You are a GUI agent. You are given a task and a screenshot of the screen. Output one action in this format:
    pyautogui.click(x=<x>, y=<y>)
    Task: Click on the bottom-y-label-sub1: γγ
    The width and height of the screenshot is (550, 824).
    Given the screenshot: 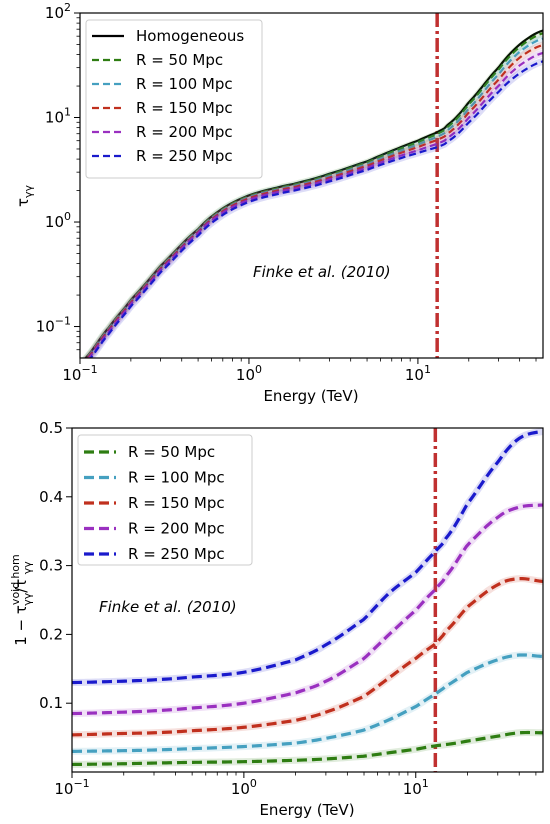 What is the action you would take?
    pyautogui.click(x=27, y=599)
    